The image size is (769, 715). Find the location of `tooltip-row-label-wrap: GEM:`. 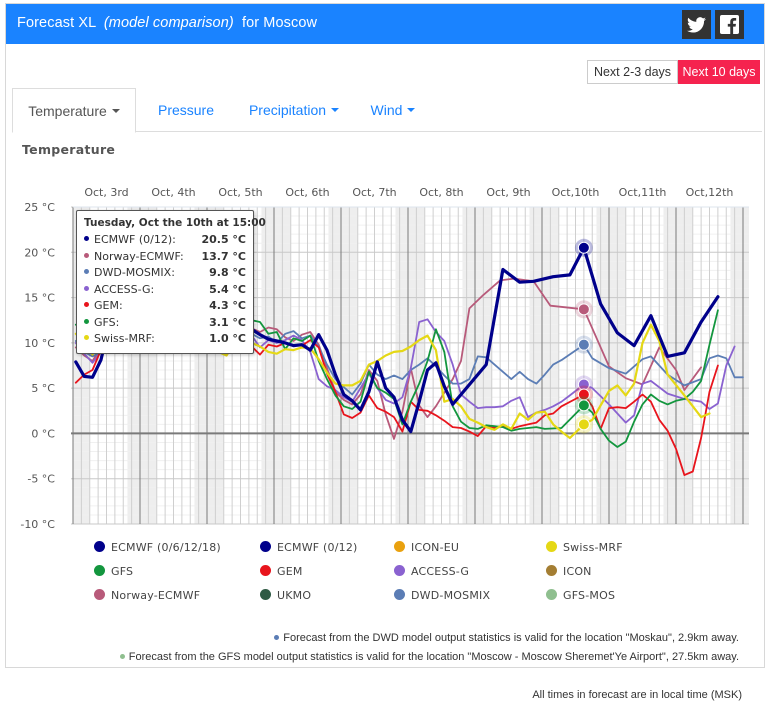

tooltip-row-label-wrap: GEM: is located at coordinates (103, 306).